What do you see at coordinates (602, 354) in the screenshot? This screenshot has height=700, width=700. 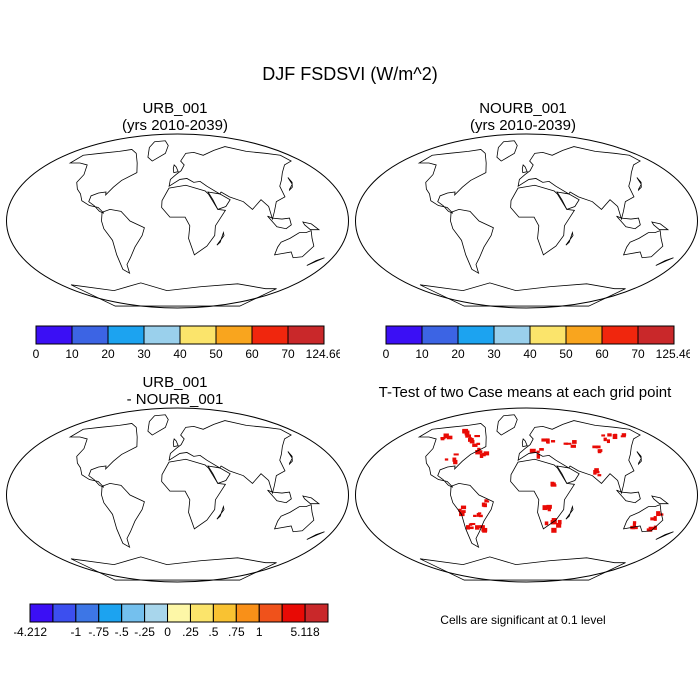 I see `colorbar-tick-label: 60` at bounding box center [602, 354].